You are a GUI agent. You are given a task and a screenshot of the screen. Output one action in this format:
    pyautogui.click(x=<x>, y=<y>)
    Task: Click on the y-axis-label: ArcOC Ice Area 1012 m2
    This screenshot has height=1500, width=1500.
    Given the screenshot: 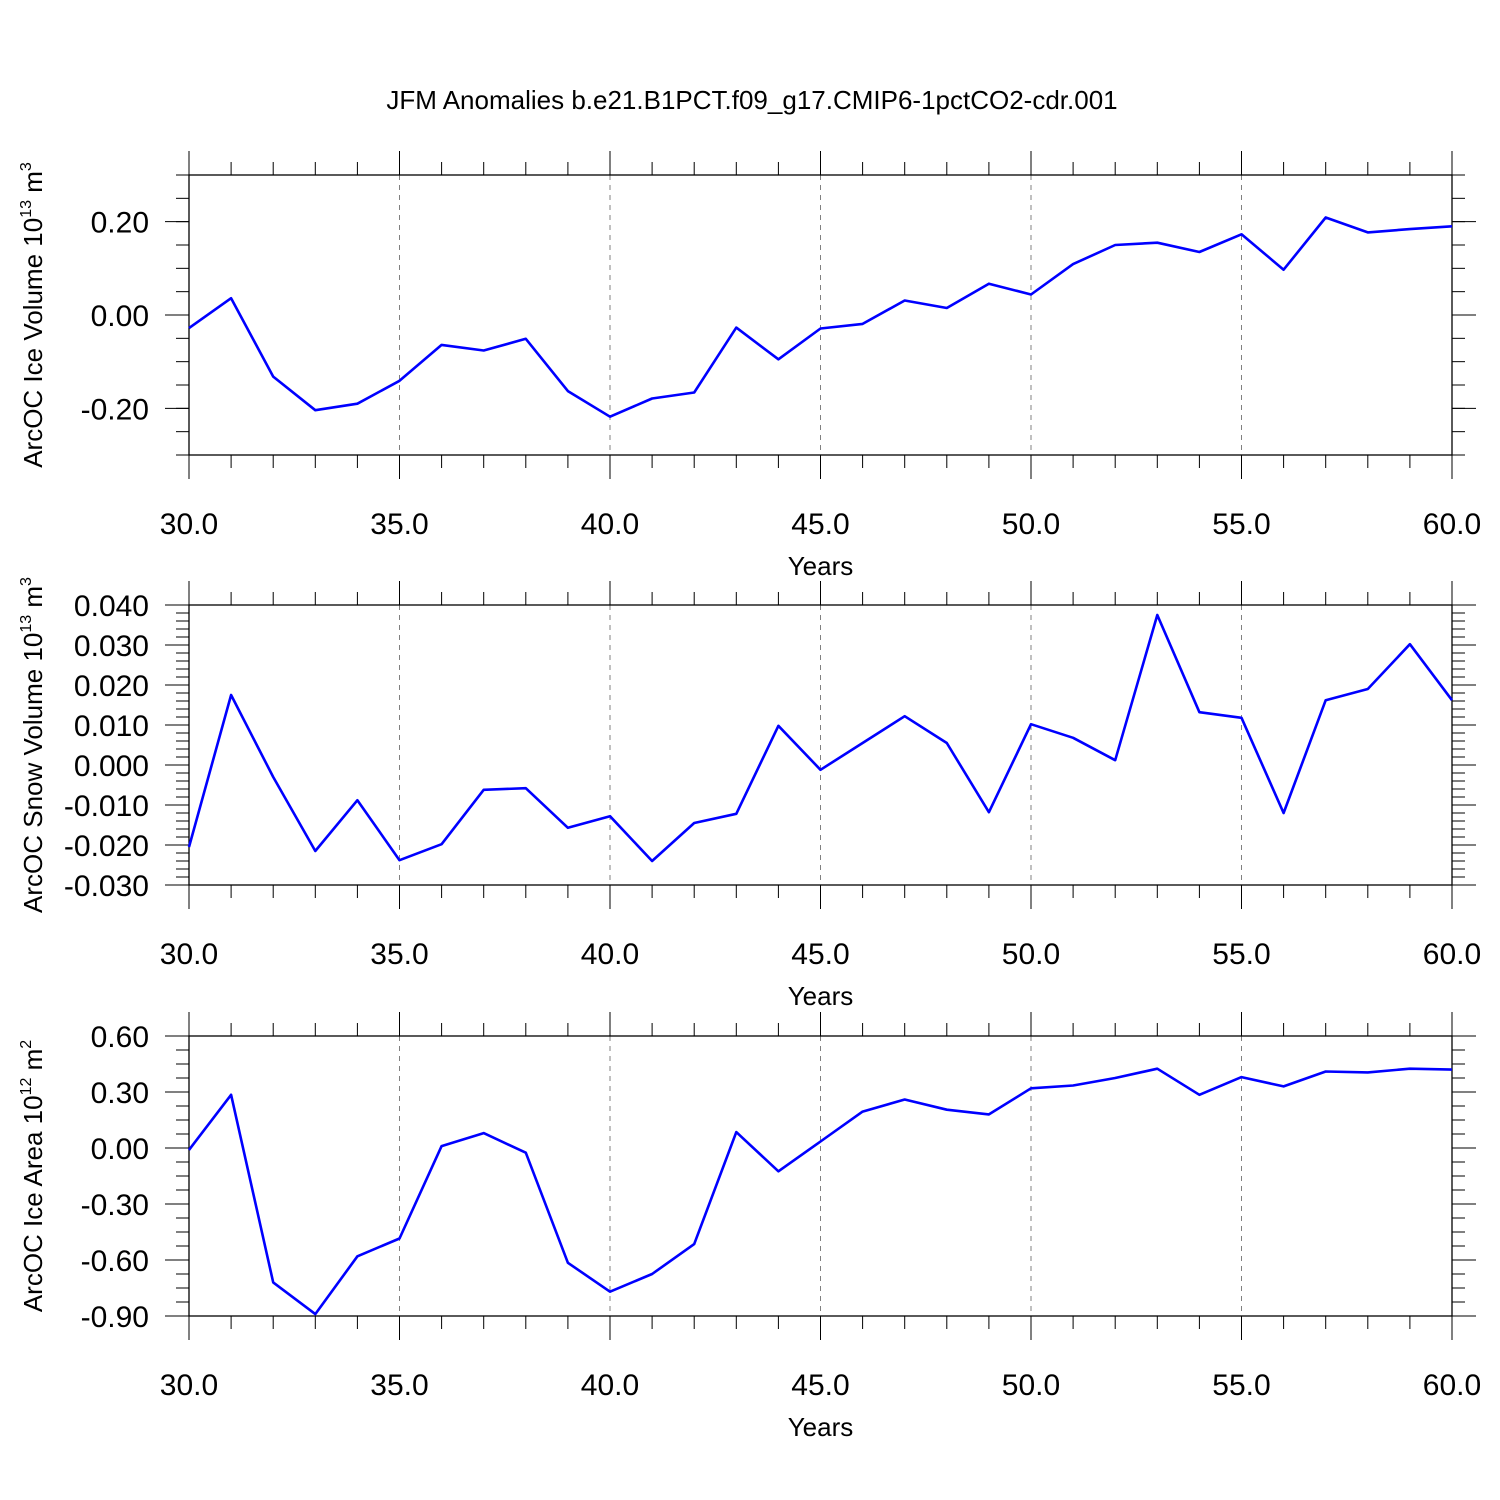 What is the action you would take?
    pyautogui.click(x=33, y=1176)
    